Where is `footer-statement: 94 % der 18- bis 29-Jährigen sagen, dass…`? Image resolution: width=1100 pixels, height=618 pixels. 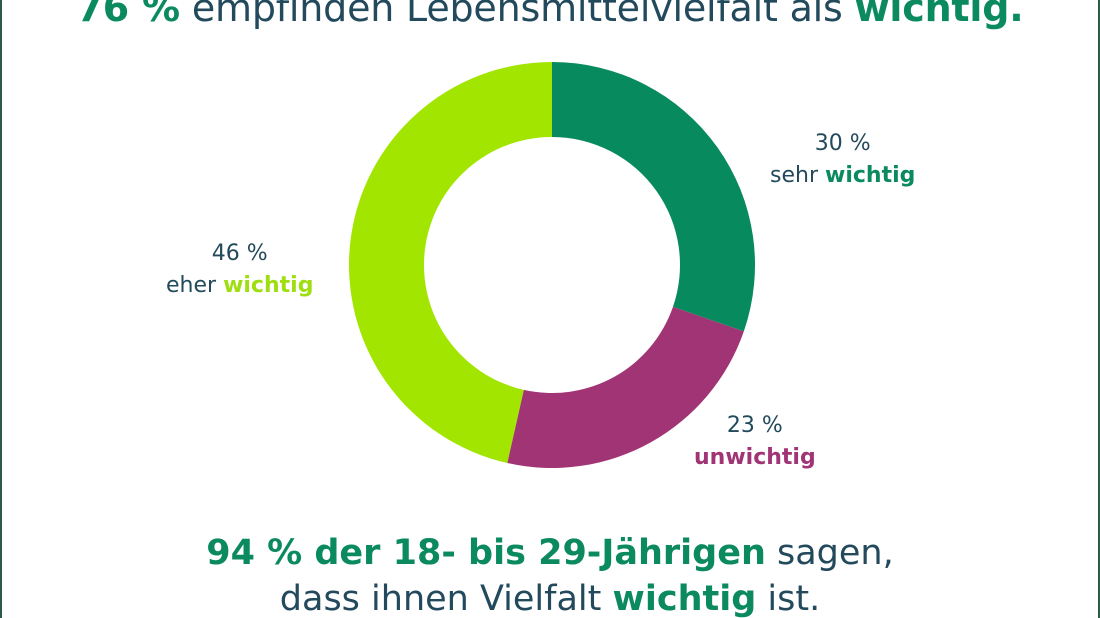 footer-statement: 94 % der 18- bis 29-Jährigen sagen, dass… is located at coordinates (550, 574).